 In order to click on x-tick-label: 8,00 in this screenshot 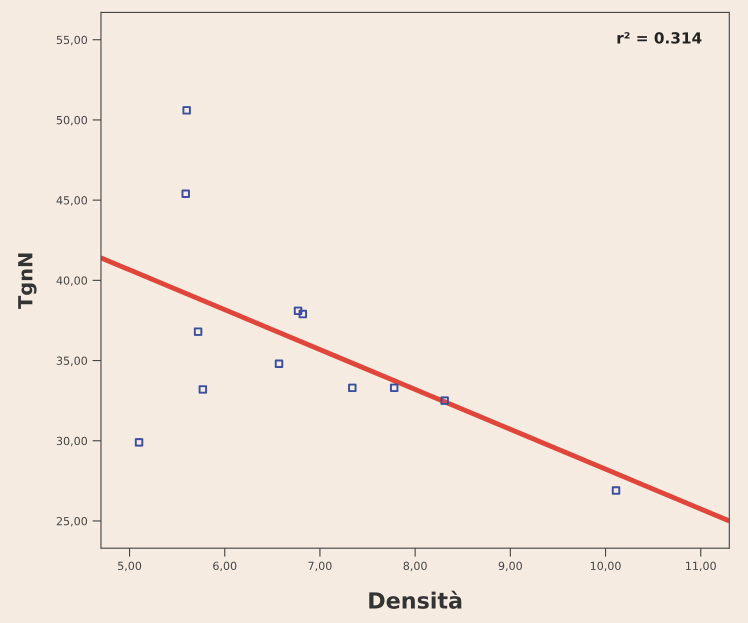, I will do `click(415, 567)`.